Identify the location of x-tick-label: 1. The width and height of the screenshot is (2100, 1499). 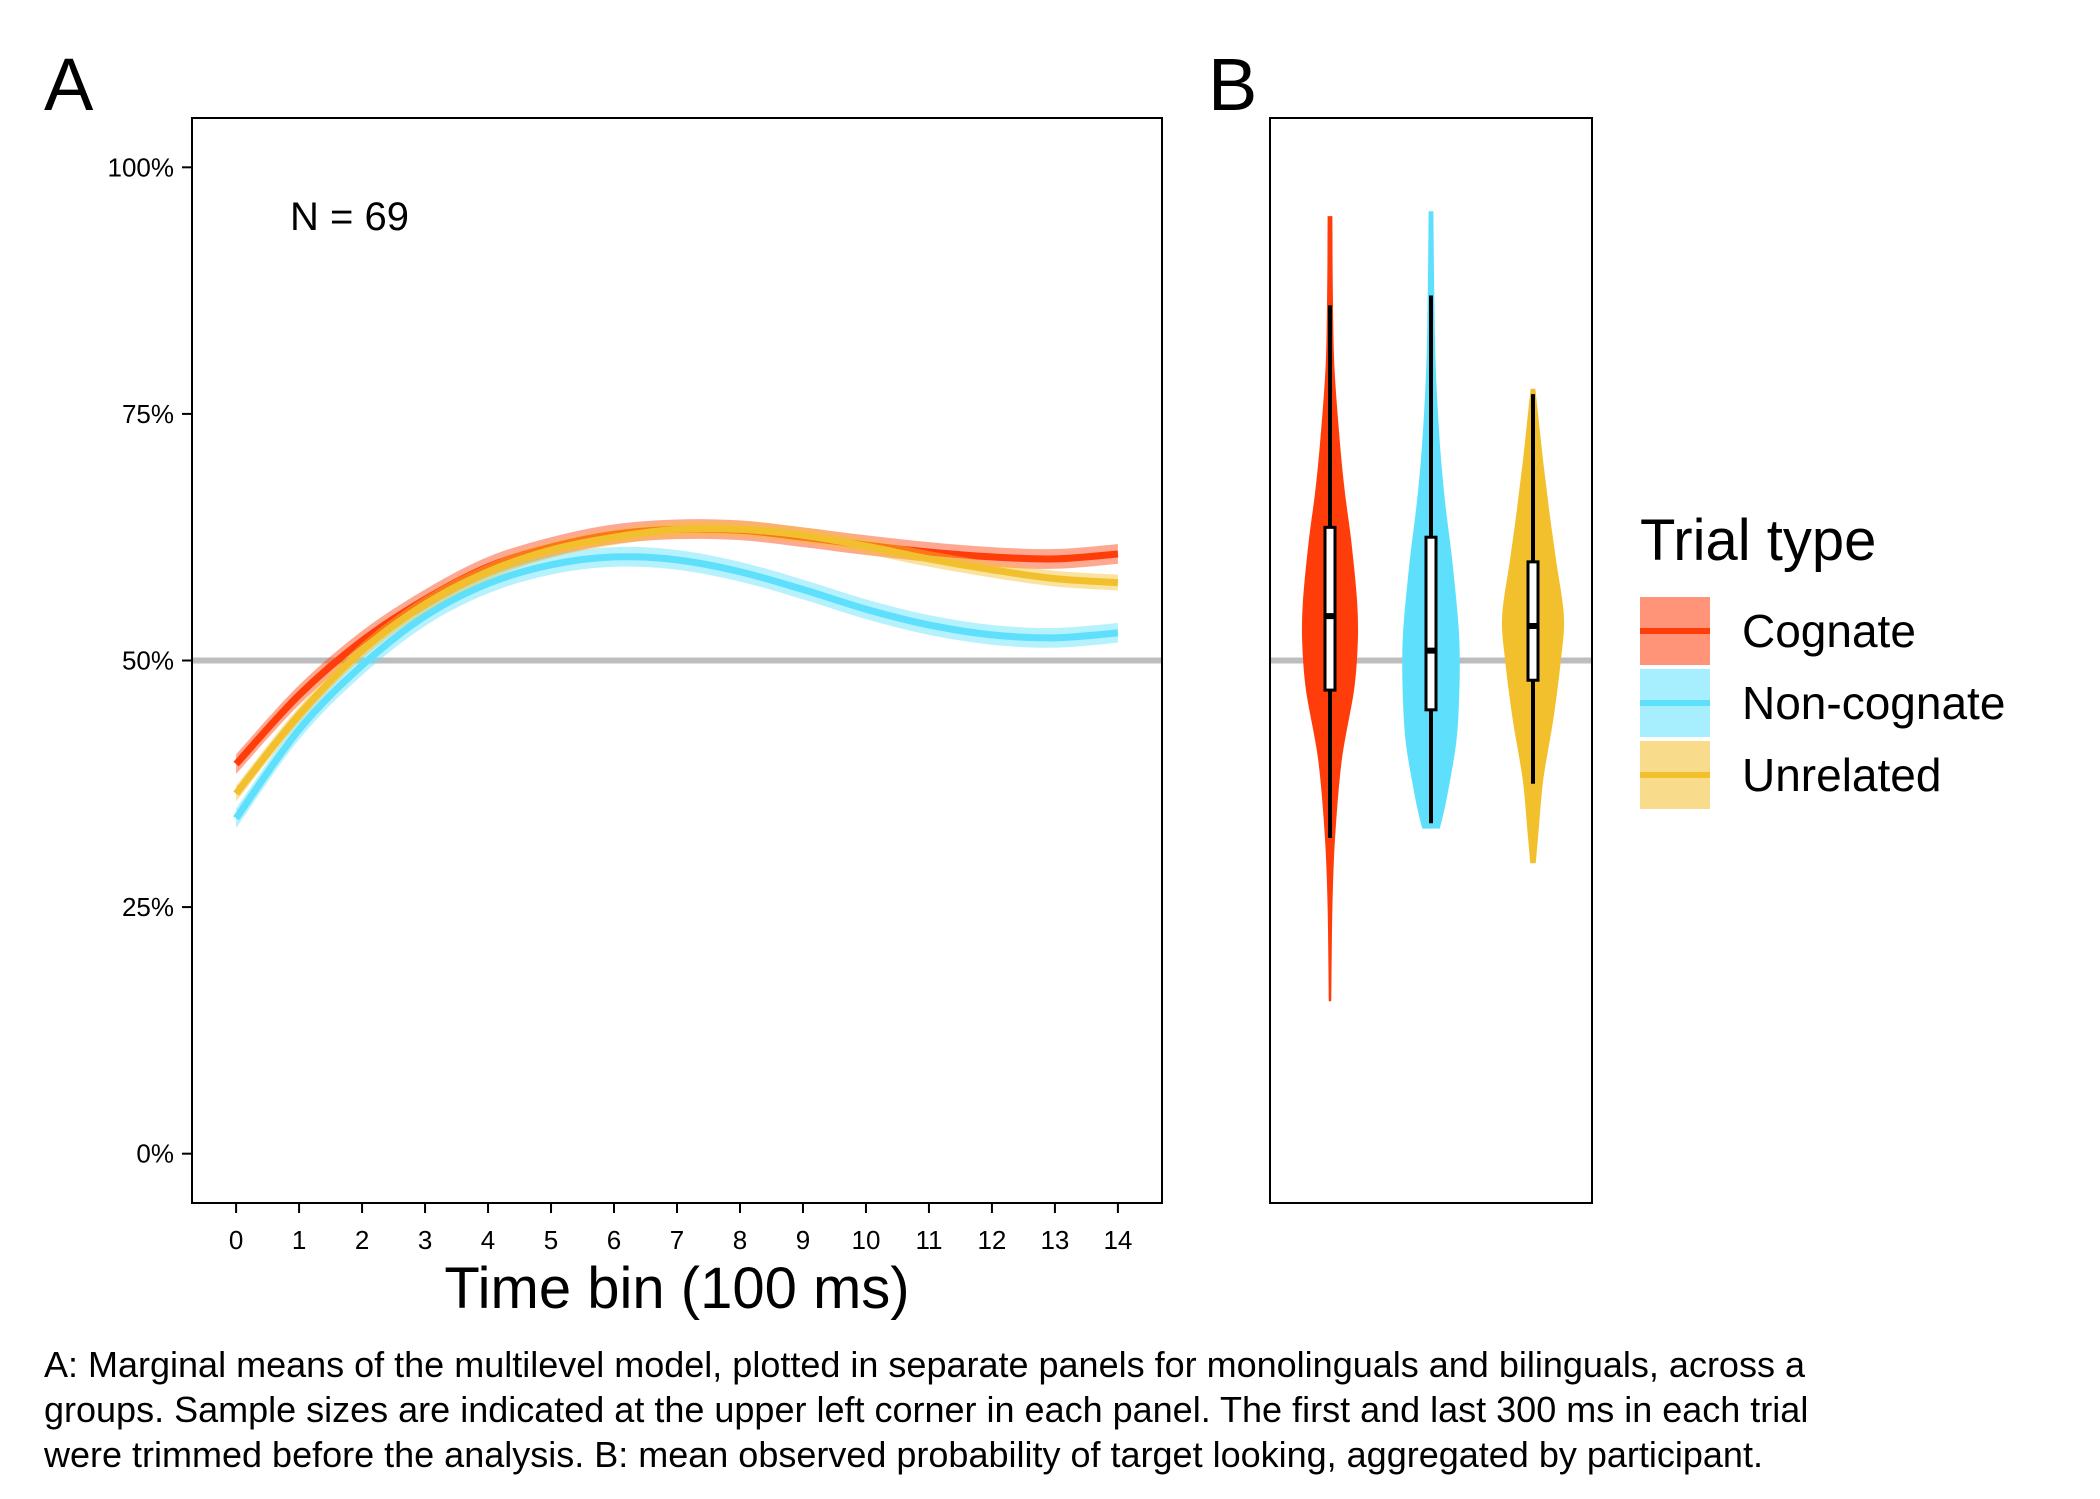
(299, 1240).